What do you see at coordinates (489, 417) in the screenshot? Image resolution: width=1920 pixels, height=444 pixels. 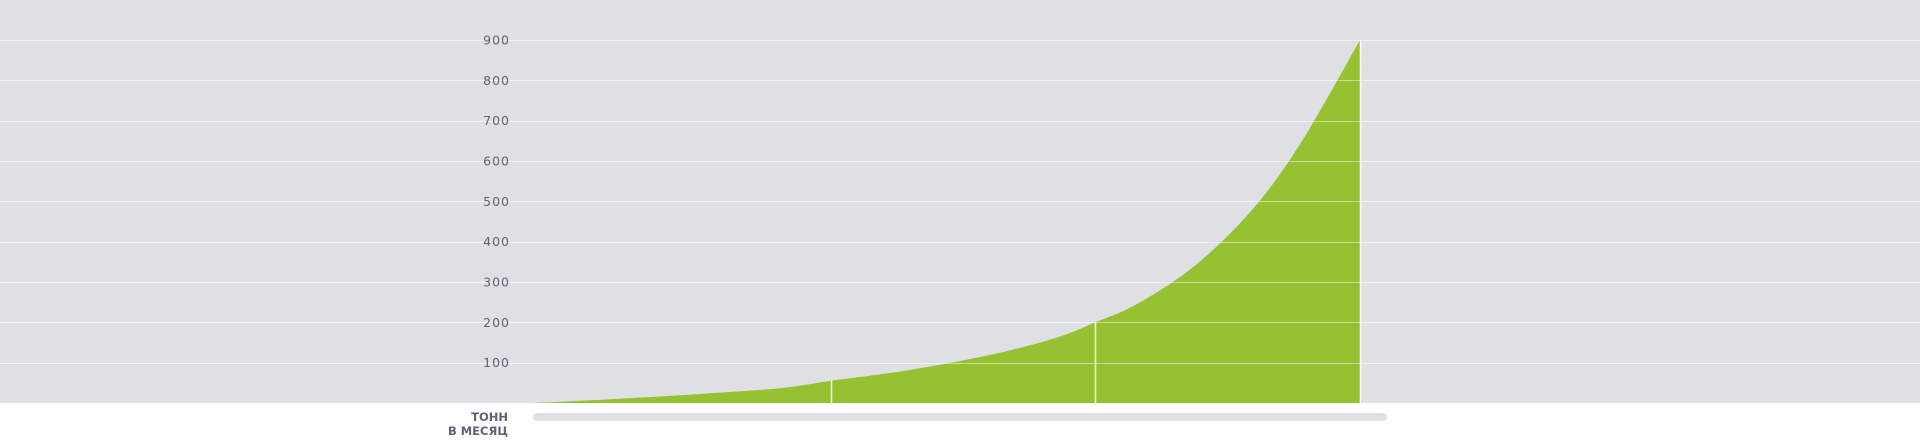 I see `y-axis-label-line-1: ТОНН` at bounding box center [489, 417].